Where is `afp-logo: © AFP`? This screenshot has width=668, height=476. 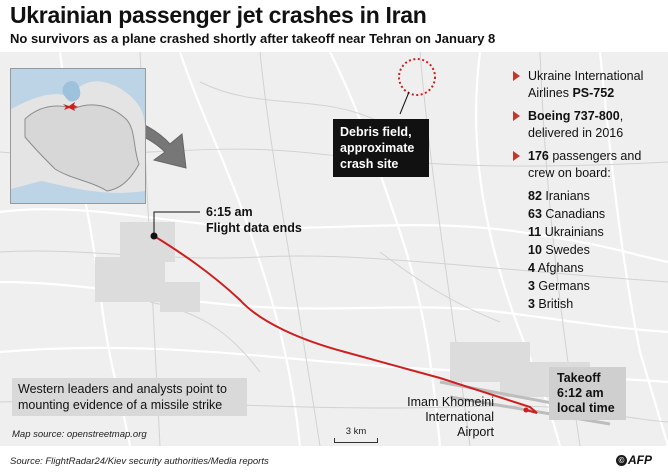 afp-logo: © AFP is located at coordinates (634, 460).